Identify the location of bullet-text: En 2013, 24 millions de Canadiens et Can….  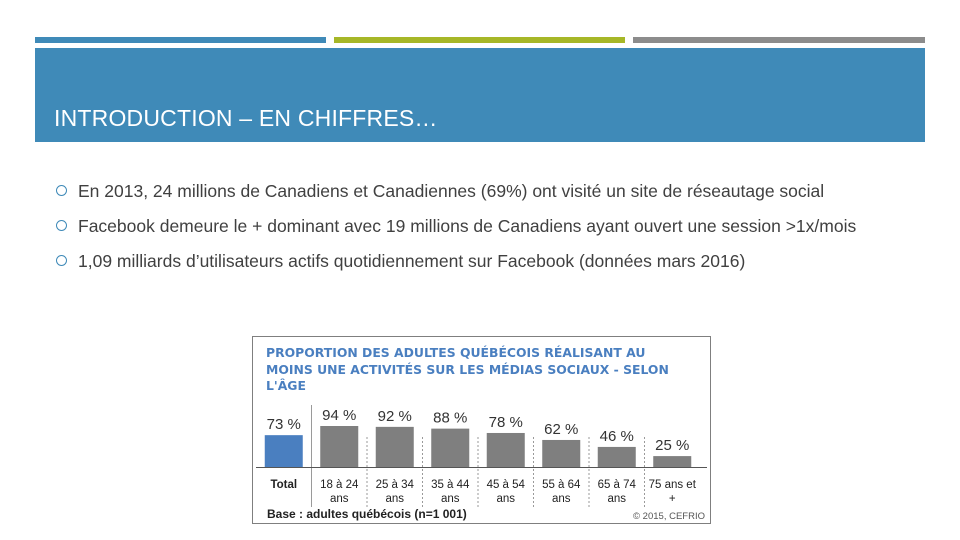
(451, 191).